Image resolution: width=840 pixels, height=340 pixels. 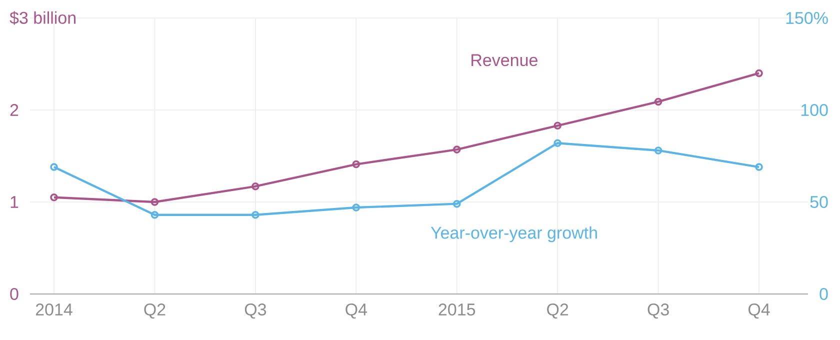 What do you see at coordinates (505, 60) in the screenshot?
I see `text: Revenue` at bounding box center [505, 60].